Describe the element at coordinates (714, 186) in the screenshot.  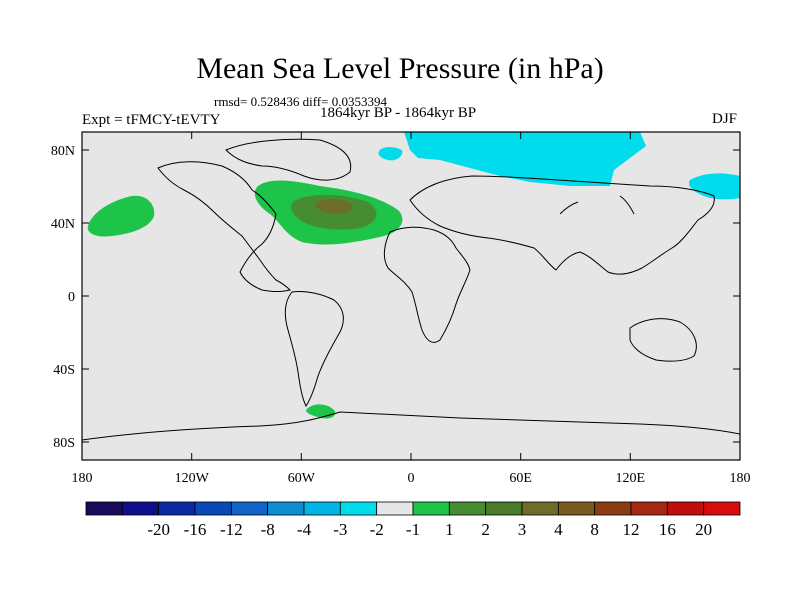
I see `bering-low-region` at that location.